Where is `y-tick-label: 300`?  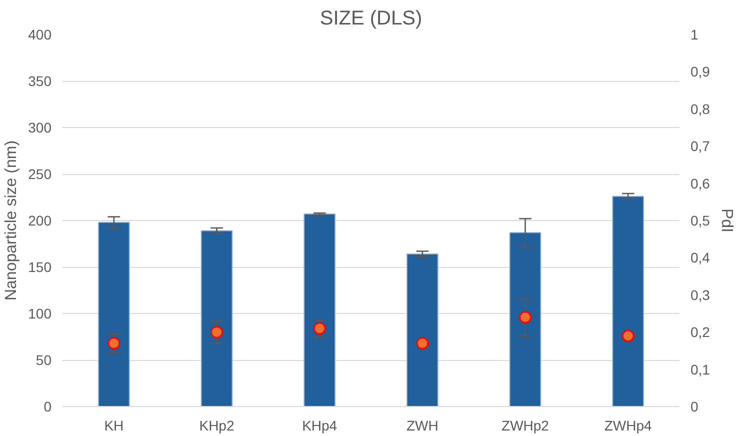
y-tick-label: 300 is located at coordinates (40, 128).